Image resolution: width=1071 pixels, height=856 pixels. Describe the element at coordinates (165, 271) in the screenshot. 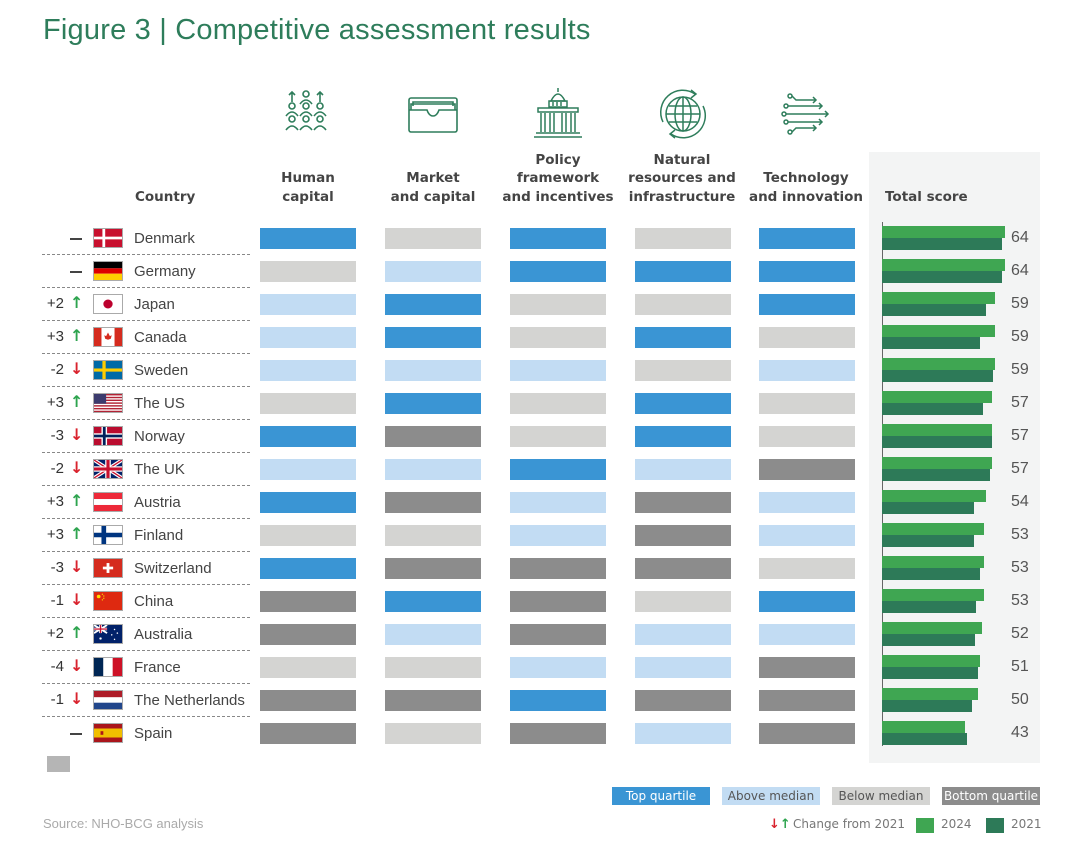

I see `country-name: Germany` at that location.